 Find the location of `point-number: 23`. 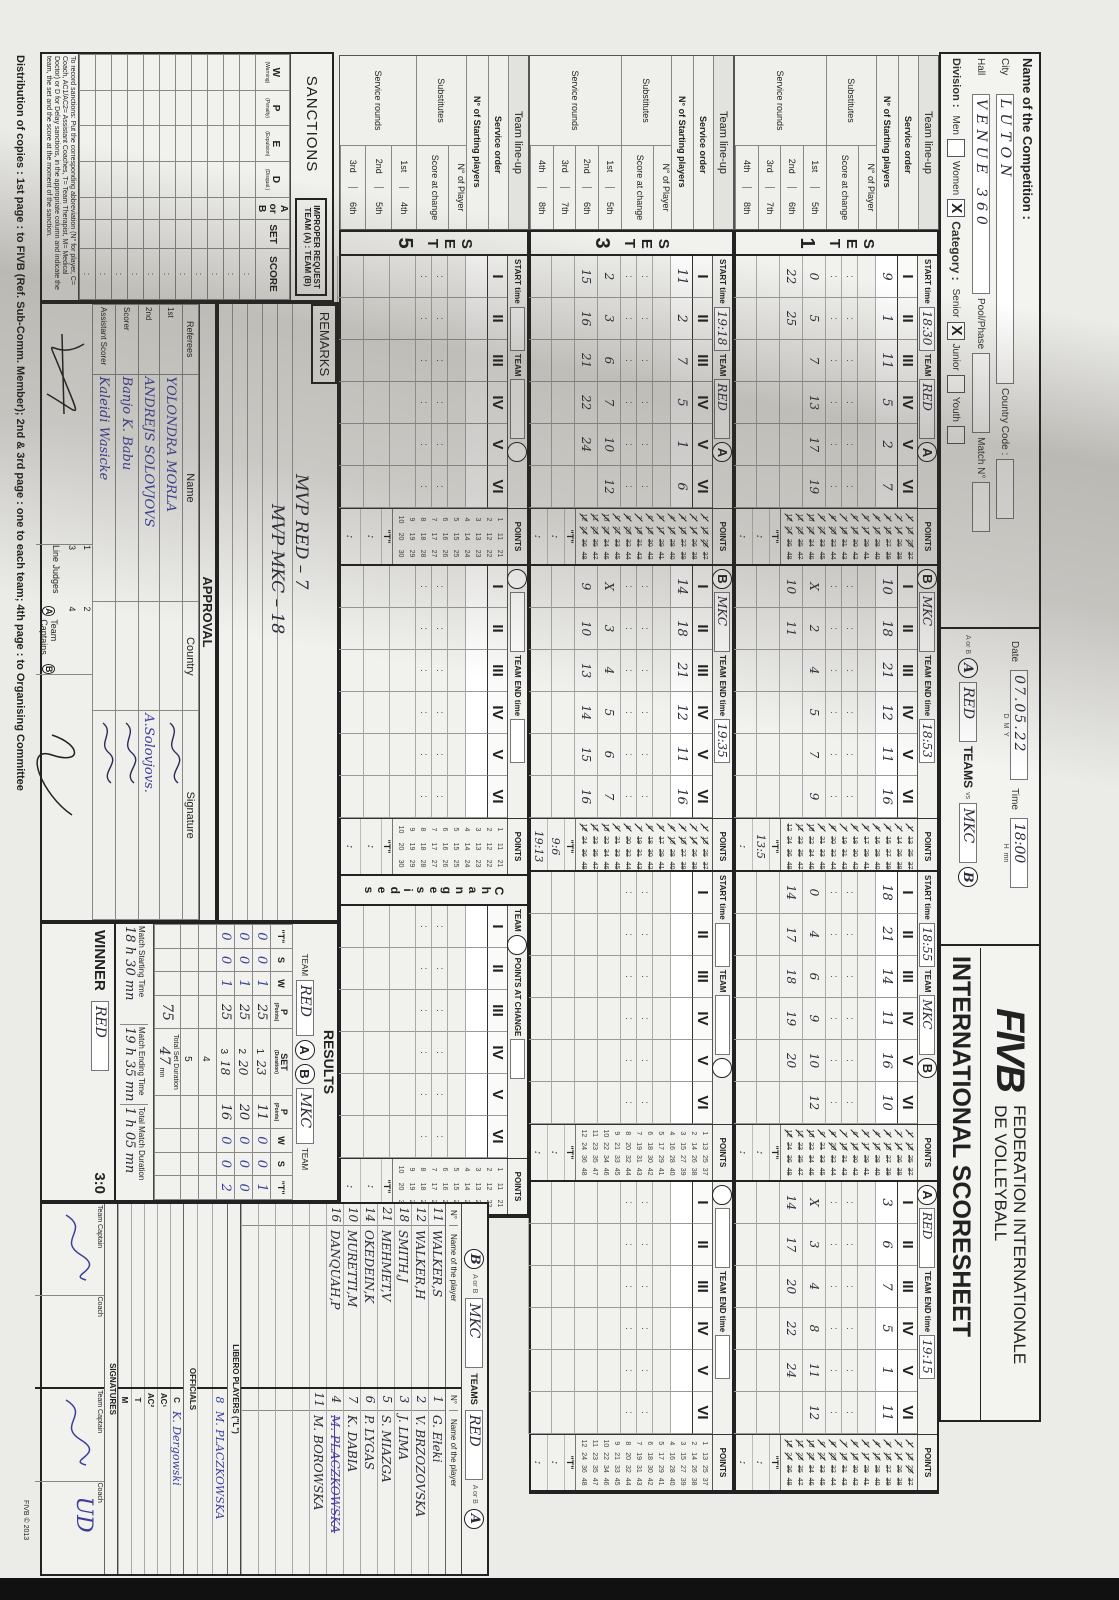

point-number: 23 is located at coordinates (594, 1456).